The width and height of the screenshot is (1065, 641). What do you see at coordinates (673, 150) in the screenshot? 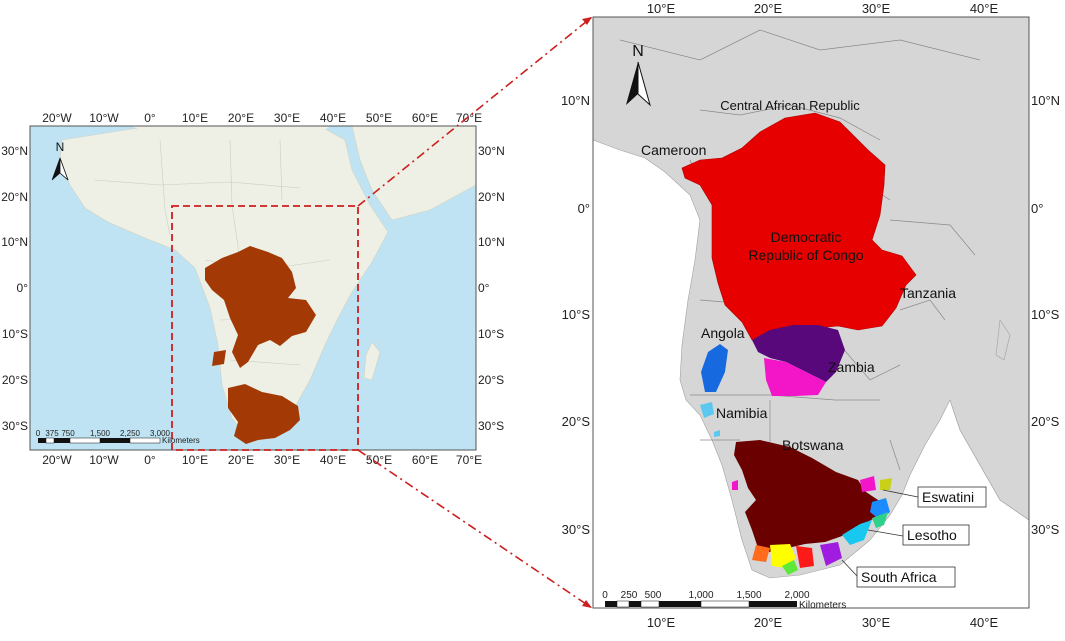
I see `label-cameroon: Cameroon` at bounding box center [673, 150].